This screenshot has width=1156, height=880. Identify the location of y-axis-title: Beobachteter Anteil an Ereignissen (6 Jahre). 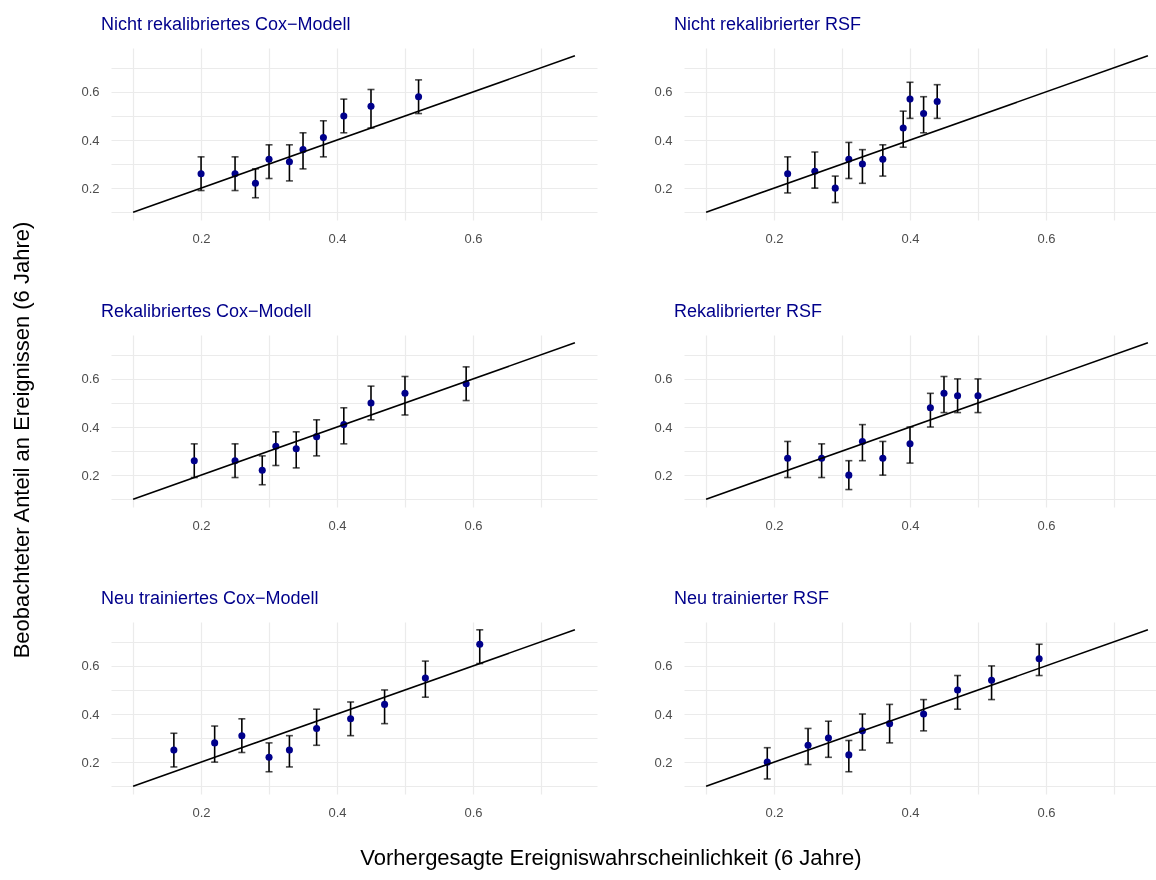
(22, 440).